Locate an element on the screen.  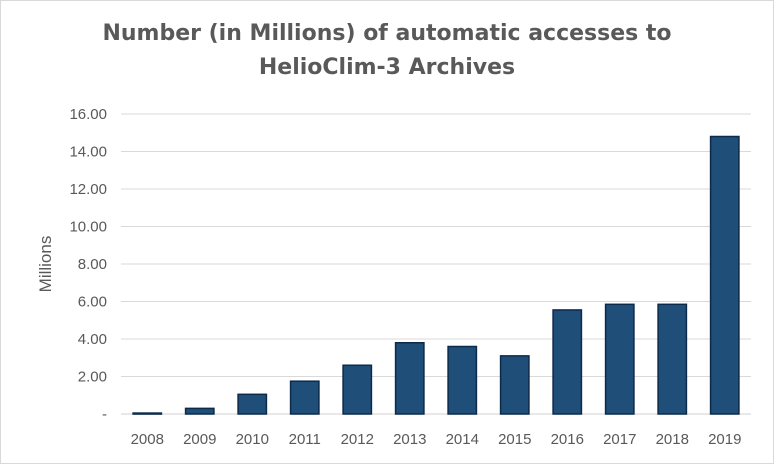
bar-2017 is located at coordinates (619, 359).